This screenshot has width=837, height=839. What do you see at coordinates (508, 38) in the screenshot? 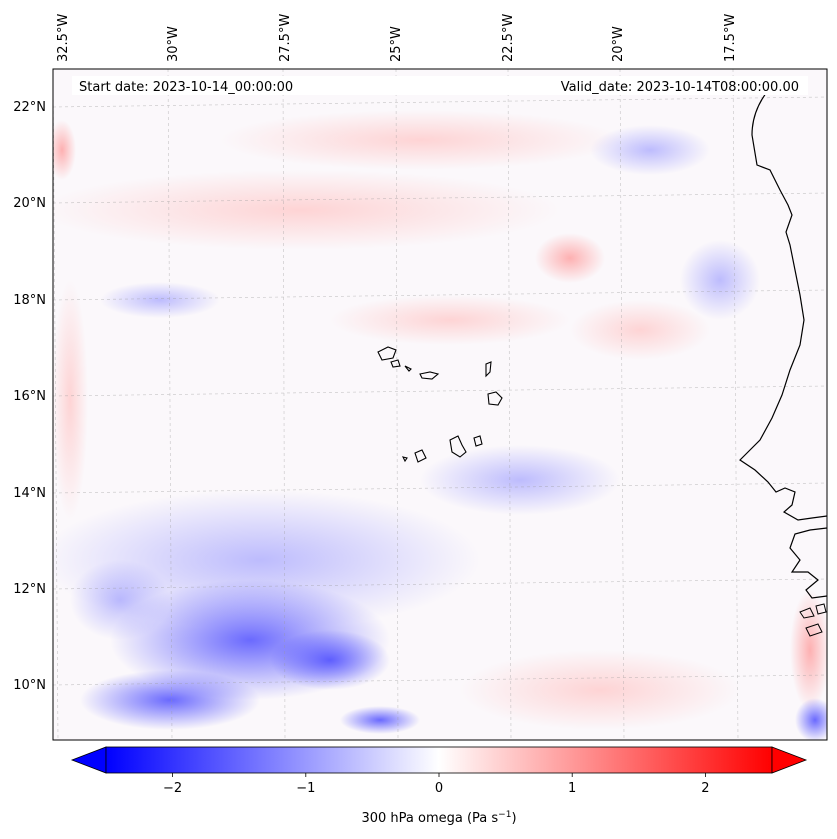
I see `lon-tick-label: 22.5°W` at bounding box center [508, 38].